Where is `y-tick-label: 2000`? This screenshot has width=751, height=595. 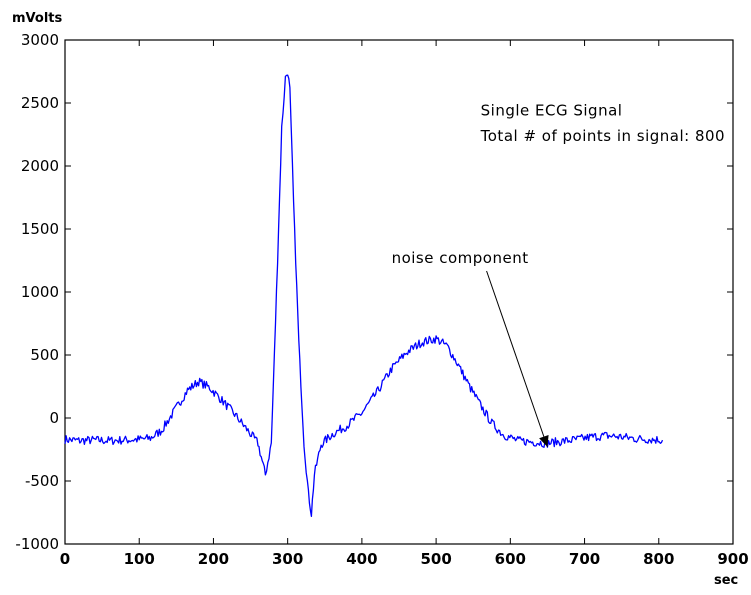
y-tick-label: 2000 is located at coordinates (40, 166).